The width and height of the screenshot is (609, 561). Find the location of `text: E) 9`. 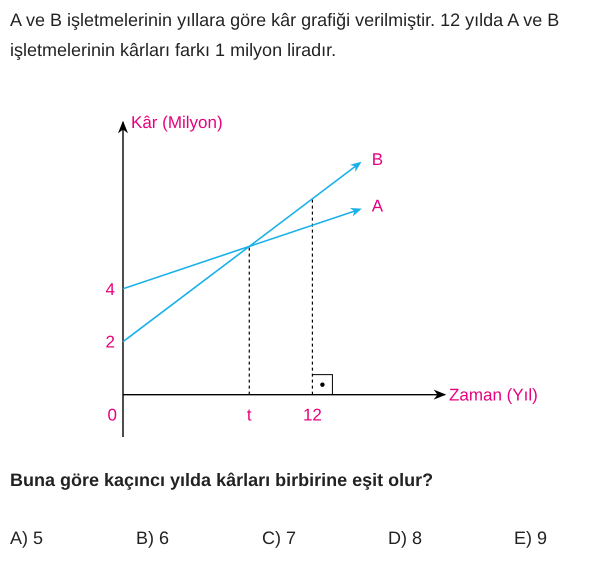

text: E) 9 is located at coordinates (531, 538).